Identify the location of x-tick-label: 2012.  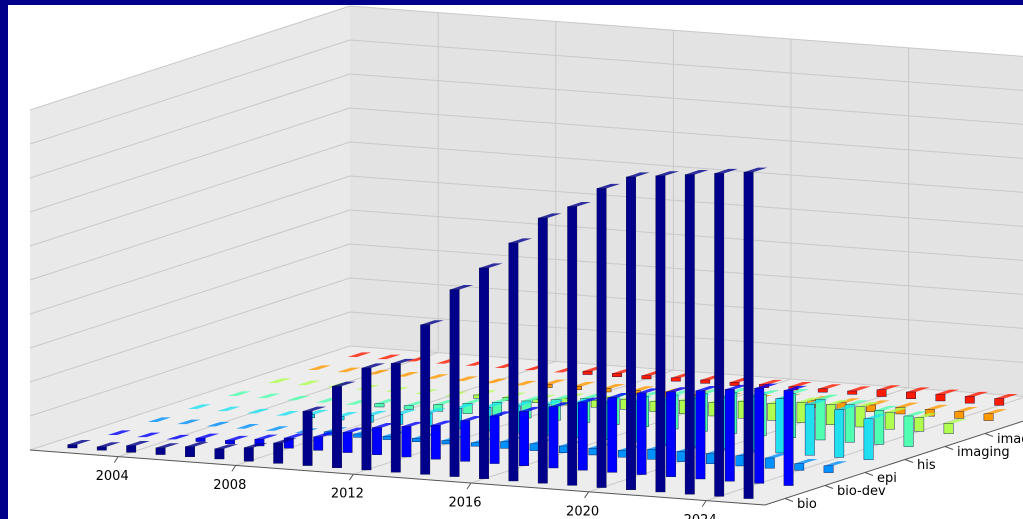
(347, 494).